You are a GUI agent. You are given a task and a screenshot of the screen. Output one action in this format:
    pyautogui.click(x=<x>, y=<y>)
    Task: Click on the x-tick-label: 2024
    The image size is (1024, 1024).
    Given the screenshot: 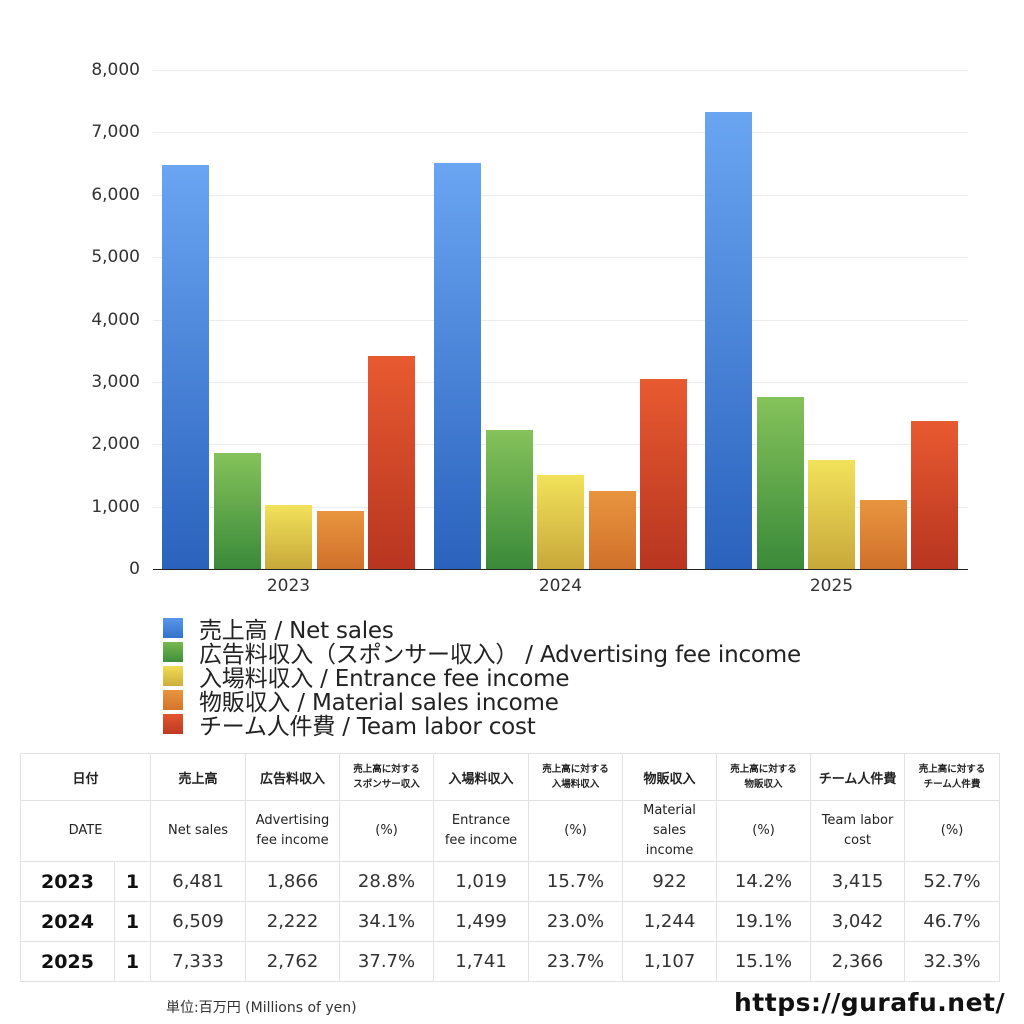 What is the action you would take?
    pyautogui.click(x=560, y=586)
    